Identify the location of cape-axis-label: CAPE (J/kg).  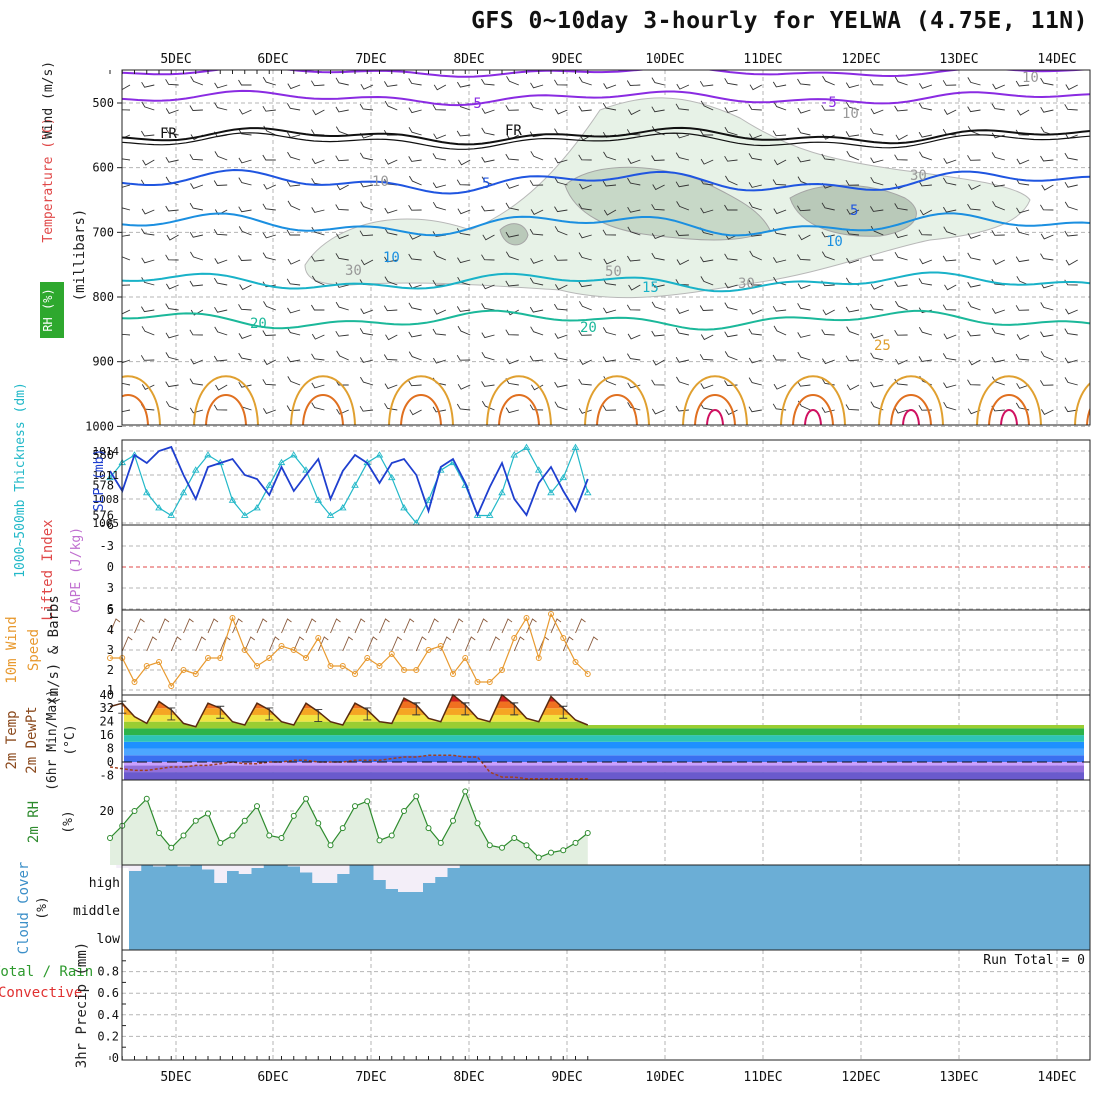
(76, 570).